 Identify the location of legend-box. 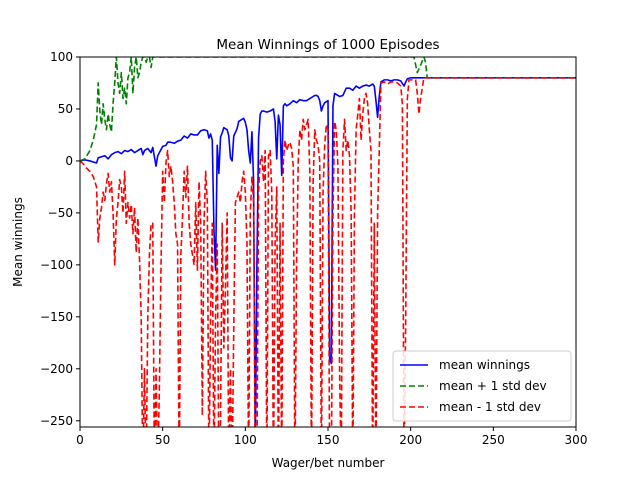
(482, 386).